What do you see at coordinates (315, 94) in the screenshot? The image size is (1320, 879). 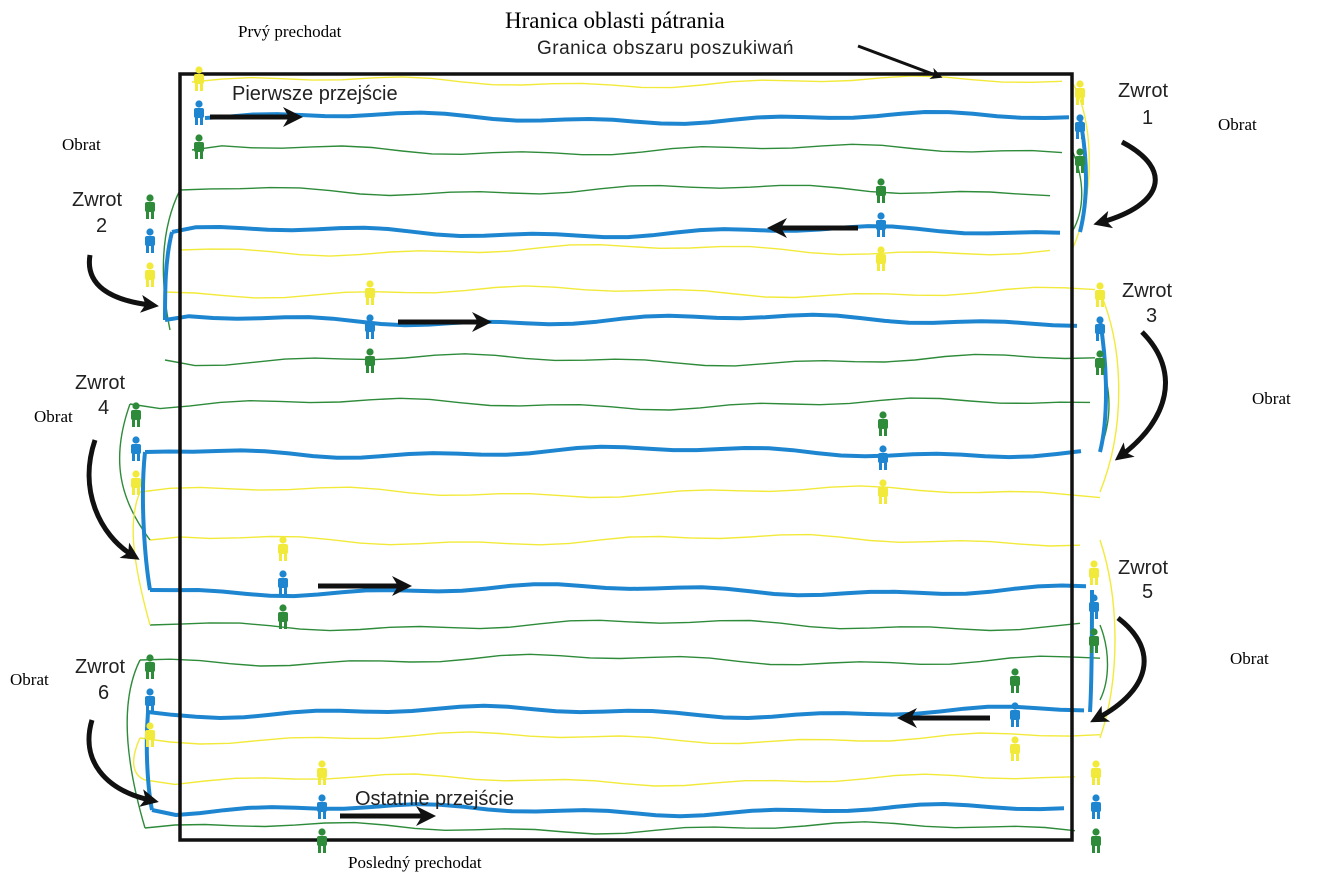 I see `first-pass-label-pl: Pierwsze przejście` at bounding box center [315, 94].